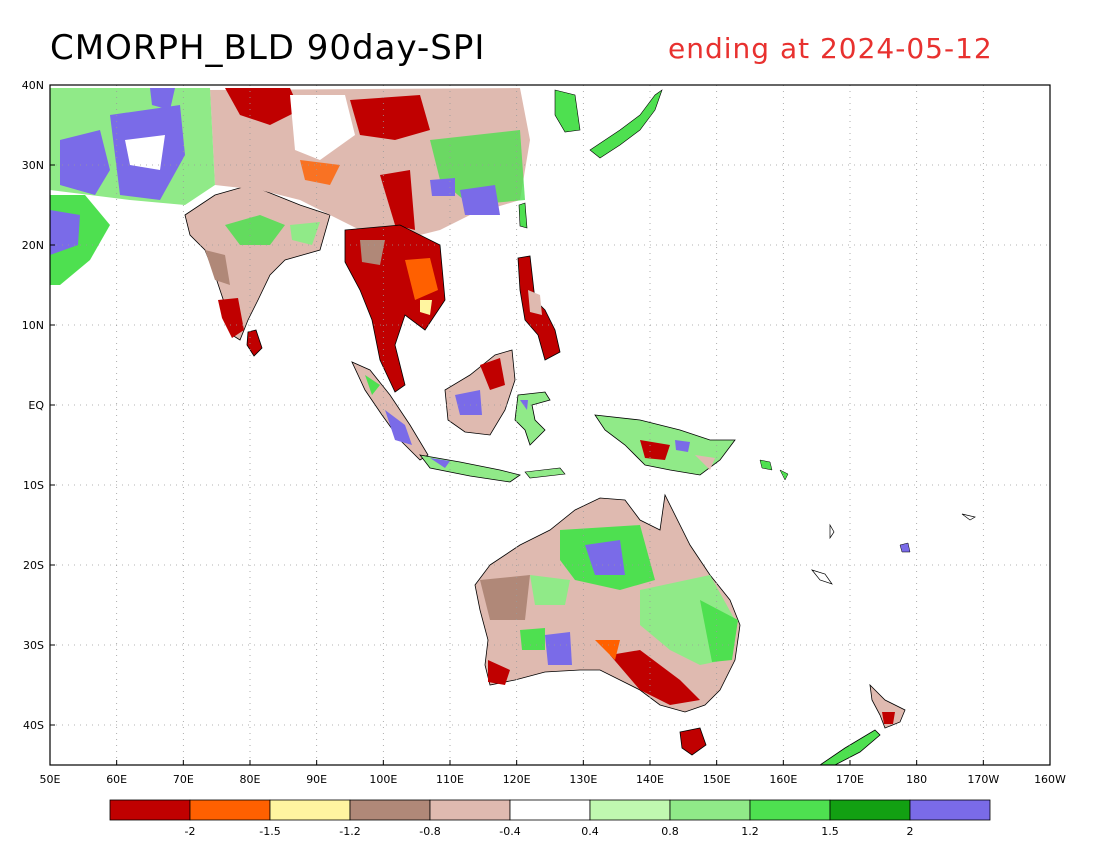 This screenshot has height=850, width=1100. I want to click on lat-label: 10S, so click(33, 485).